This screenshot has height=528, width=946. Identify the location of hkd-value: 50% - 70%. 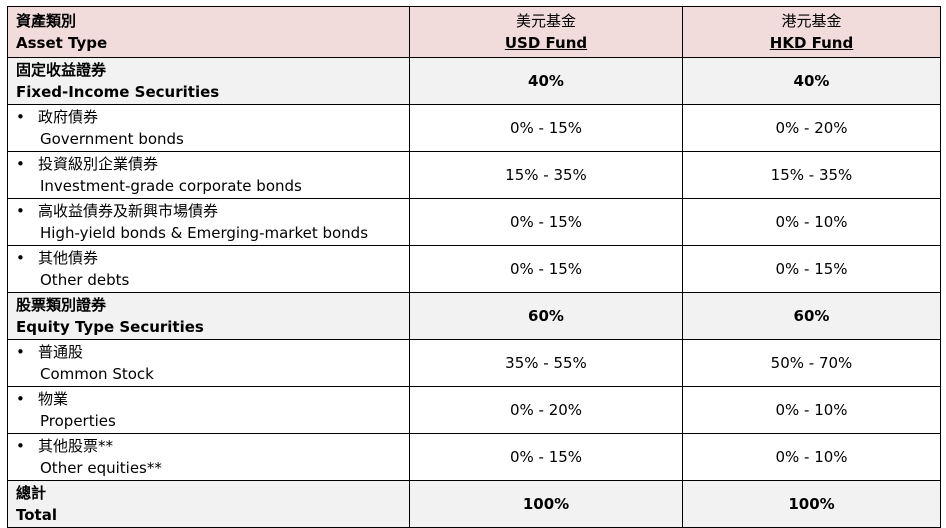
(811, 363).